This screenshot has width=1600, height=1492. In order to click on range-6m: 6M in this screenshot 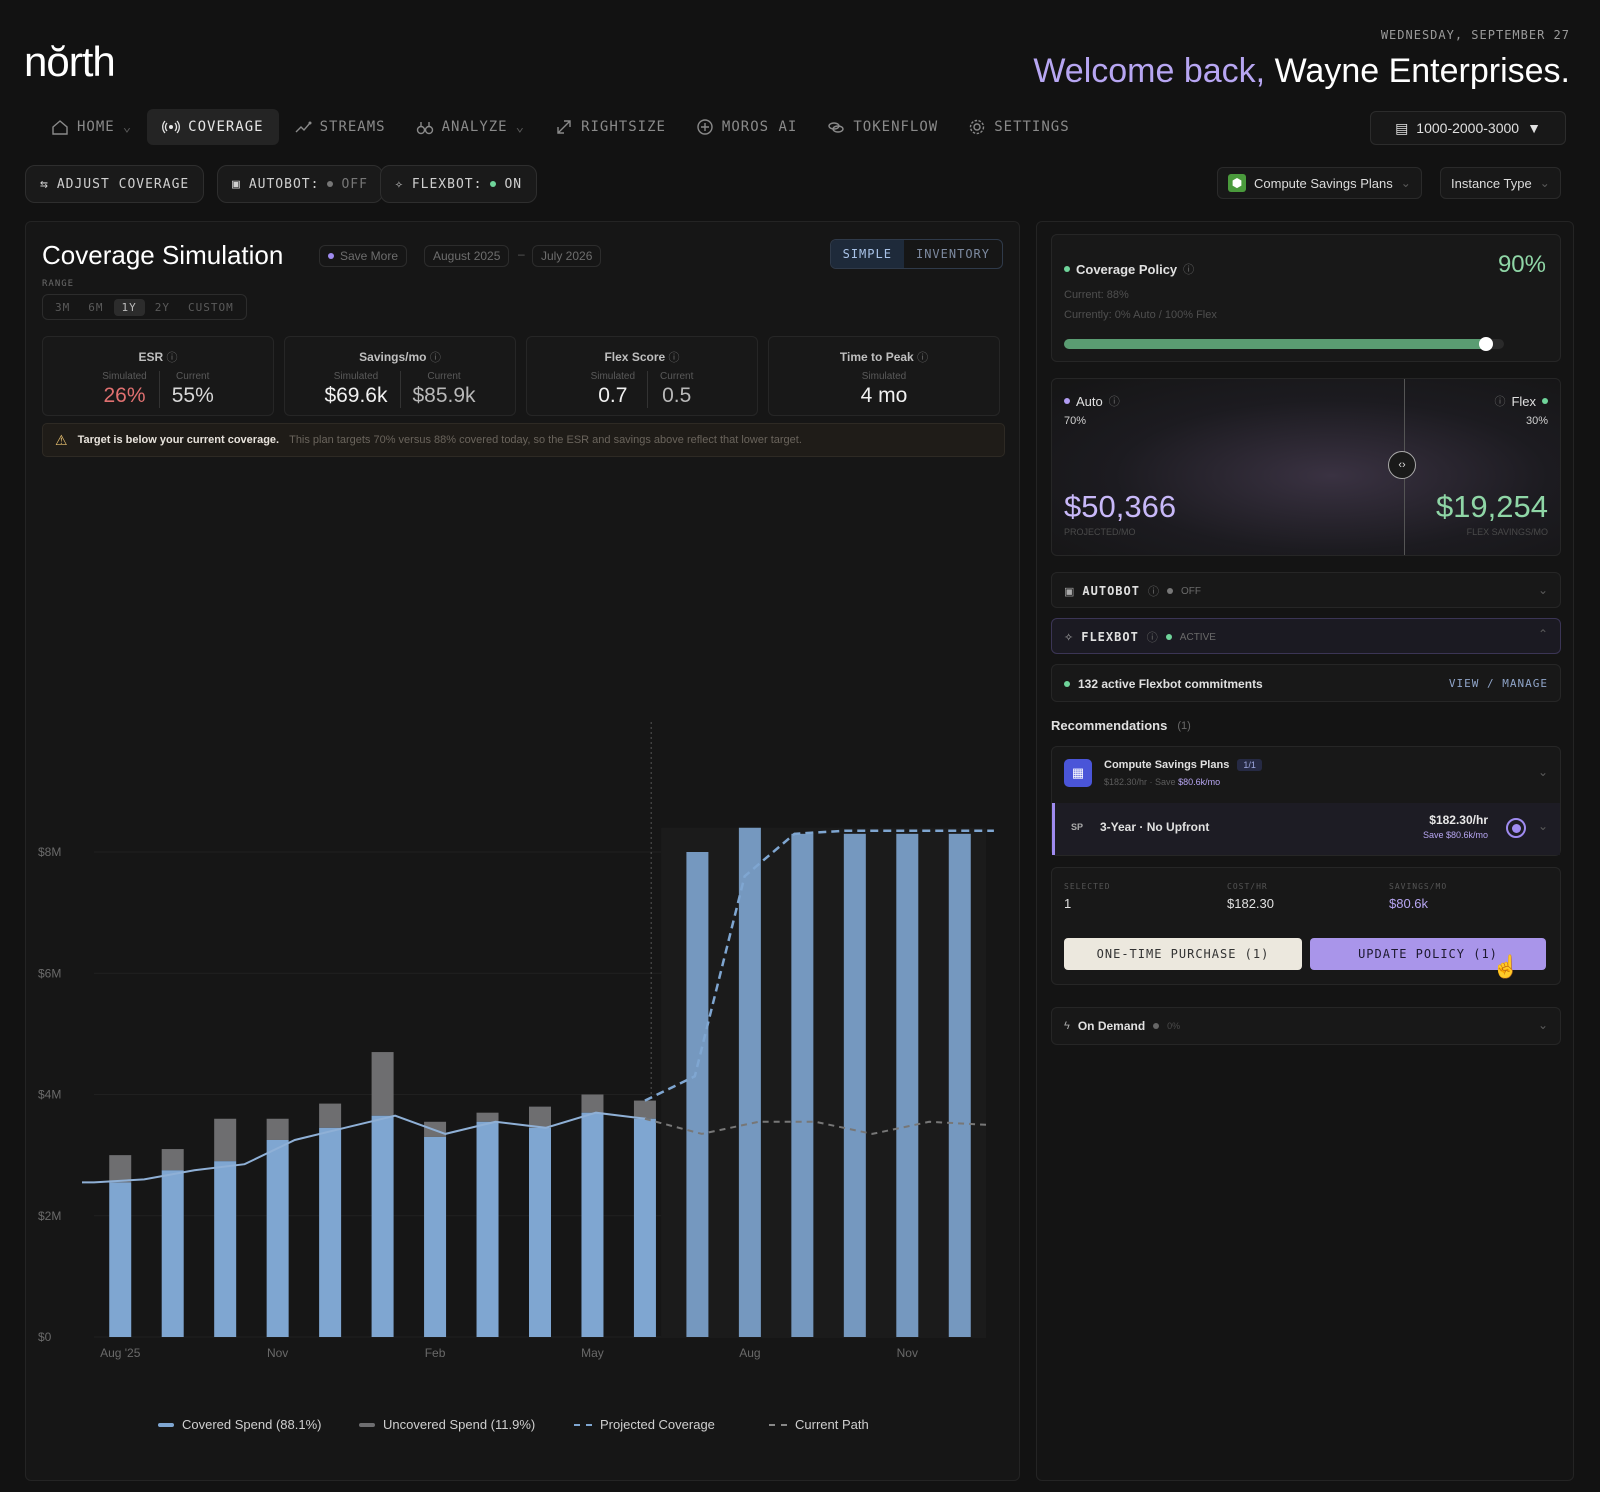, I will do `click(96, 307)`.